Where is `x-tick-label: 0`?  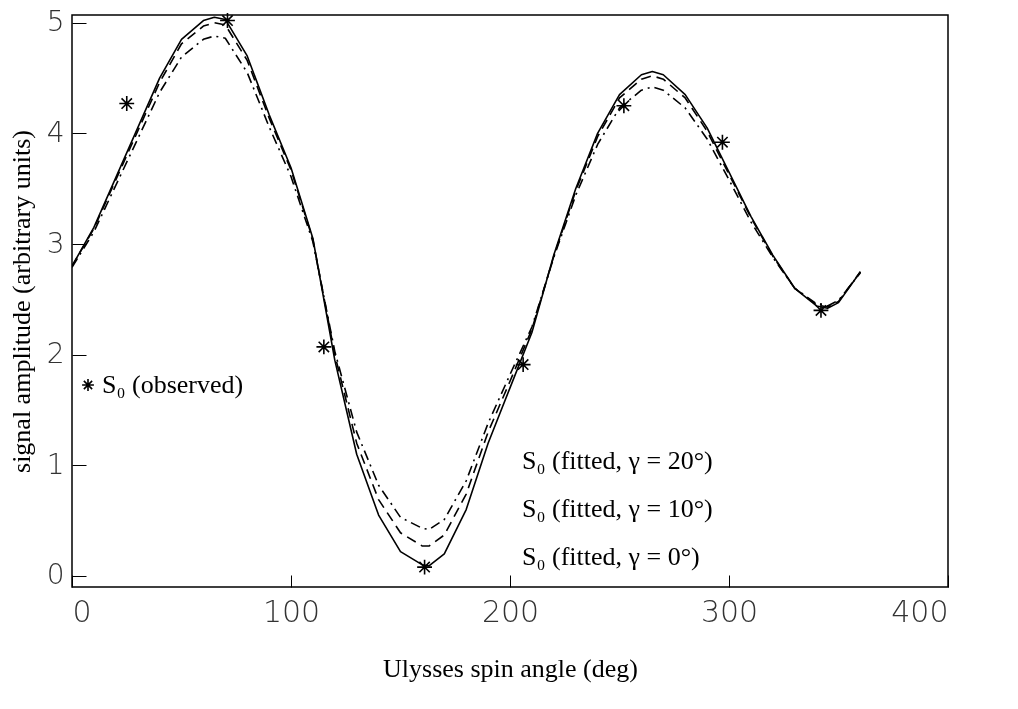
x-tick-label: 0 is located at coordinates (82, 611).